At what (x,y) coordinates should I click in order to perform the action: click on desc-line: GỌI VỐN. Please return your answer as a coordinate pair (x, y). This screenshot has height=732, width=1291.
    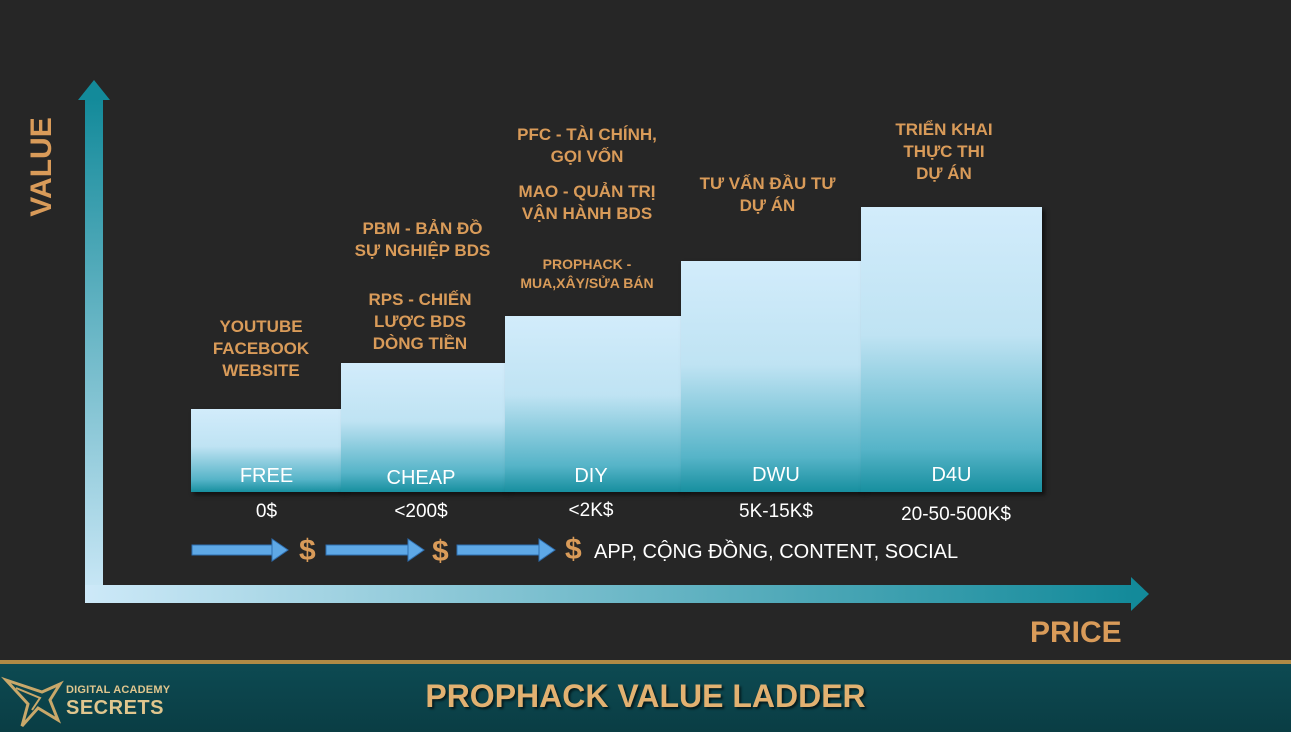
    Looking at the image, I should click on (587, 156).